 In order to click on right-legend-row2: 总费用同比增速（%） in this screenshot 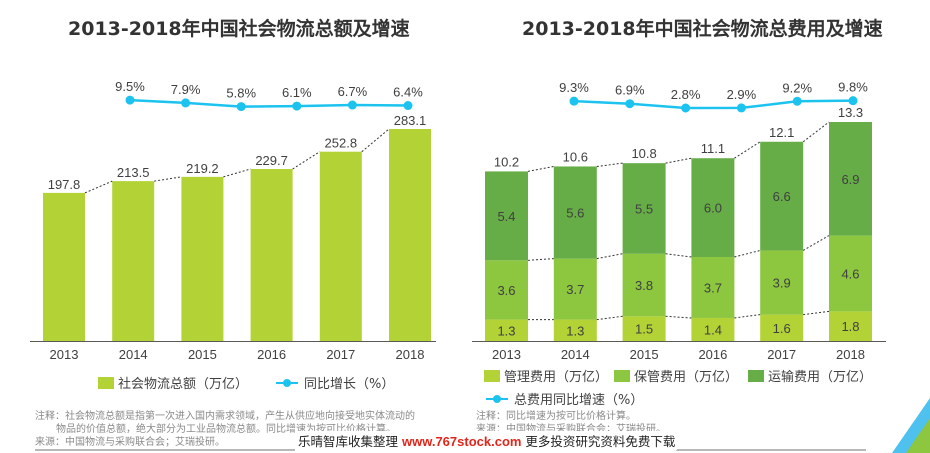, I will do `click(564, 398)`.